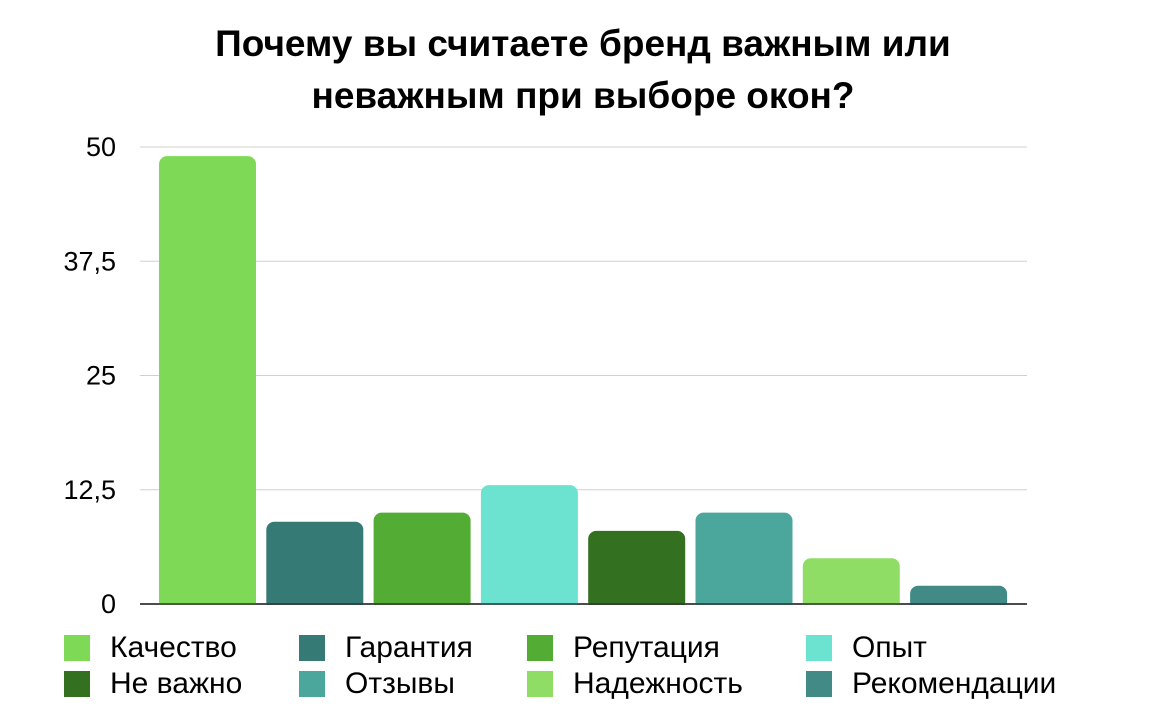 This screenshot has height=720, width=1154. I want to click on legend-item: Отзывы, so click(377, 684).